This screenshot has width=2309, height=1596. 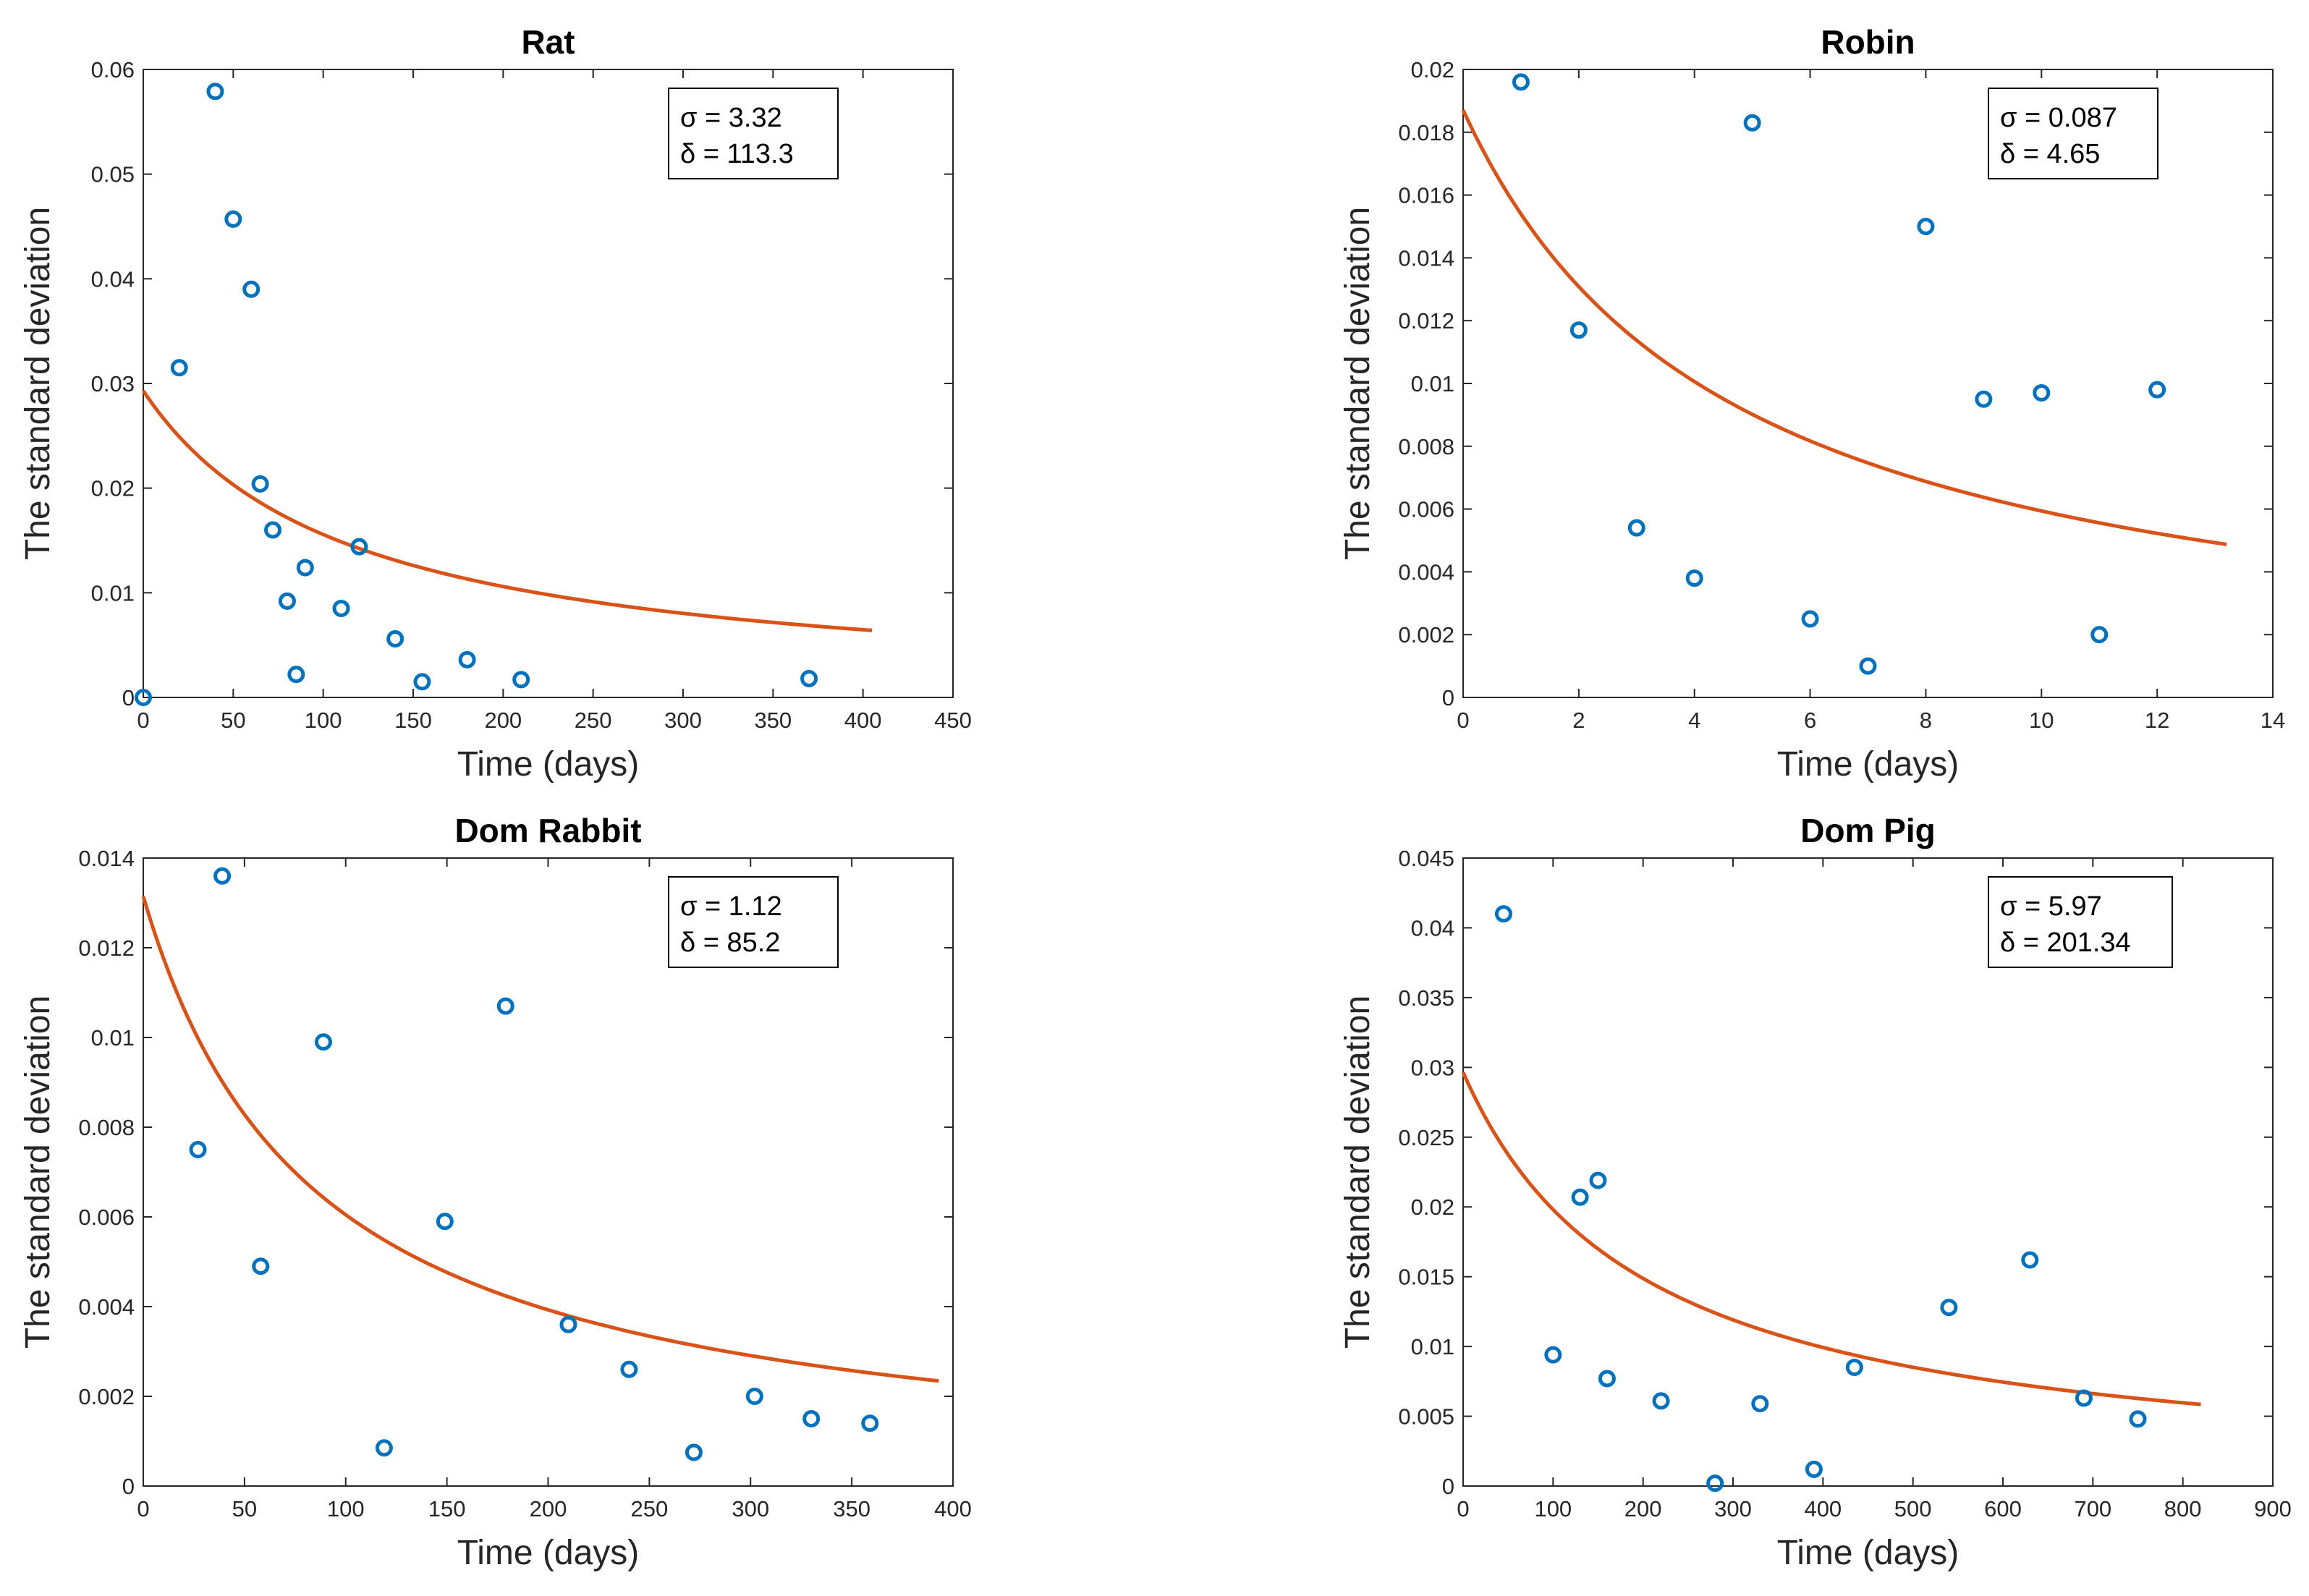 What do you see at coordinates (2003, 1508) in the screenshot?
I see `x-tick-label: 600` at bounding box center [2003, 1508].